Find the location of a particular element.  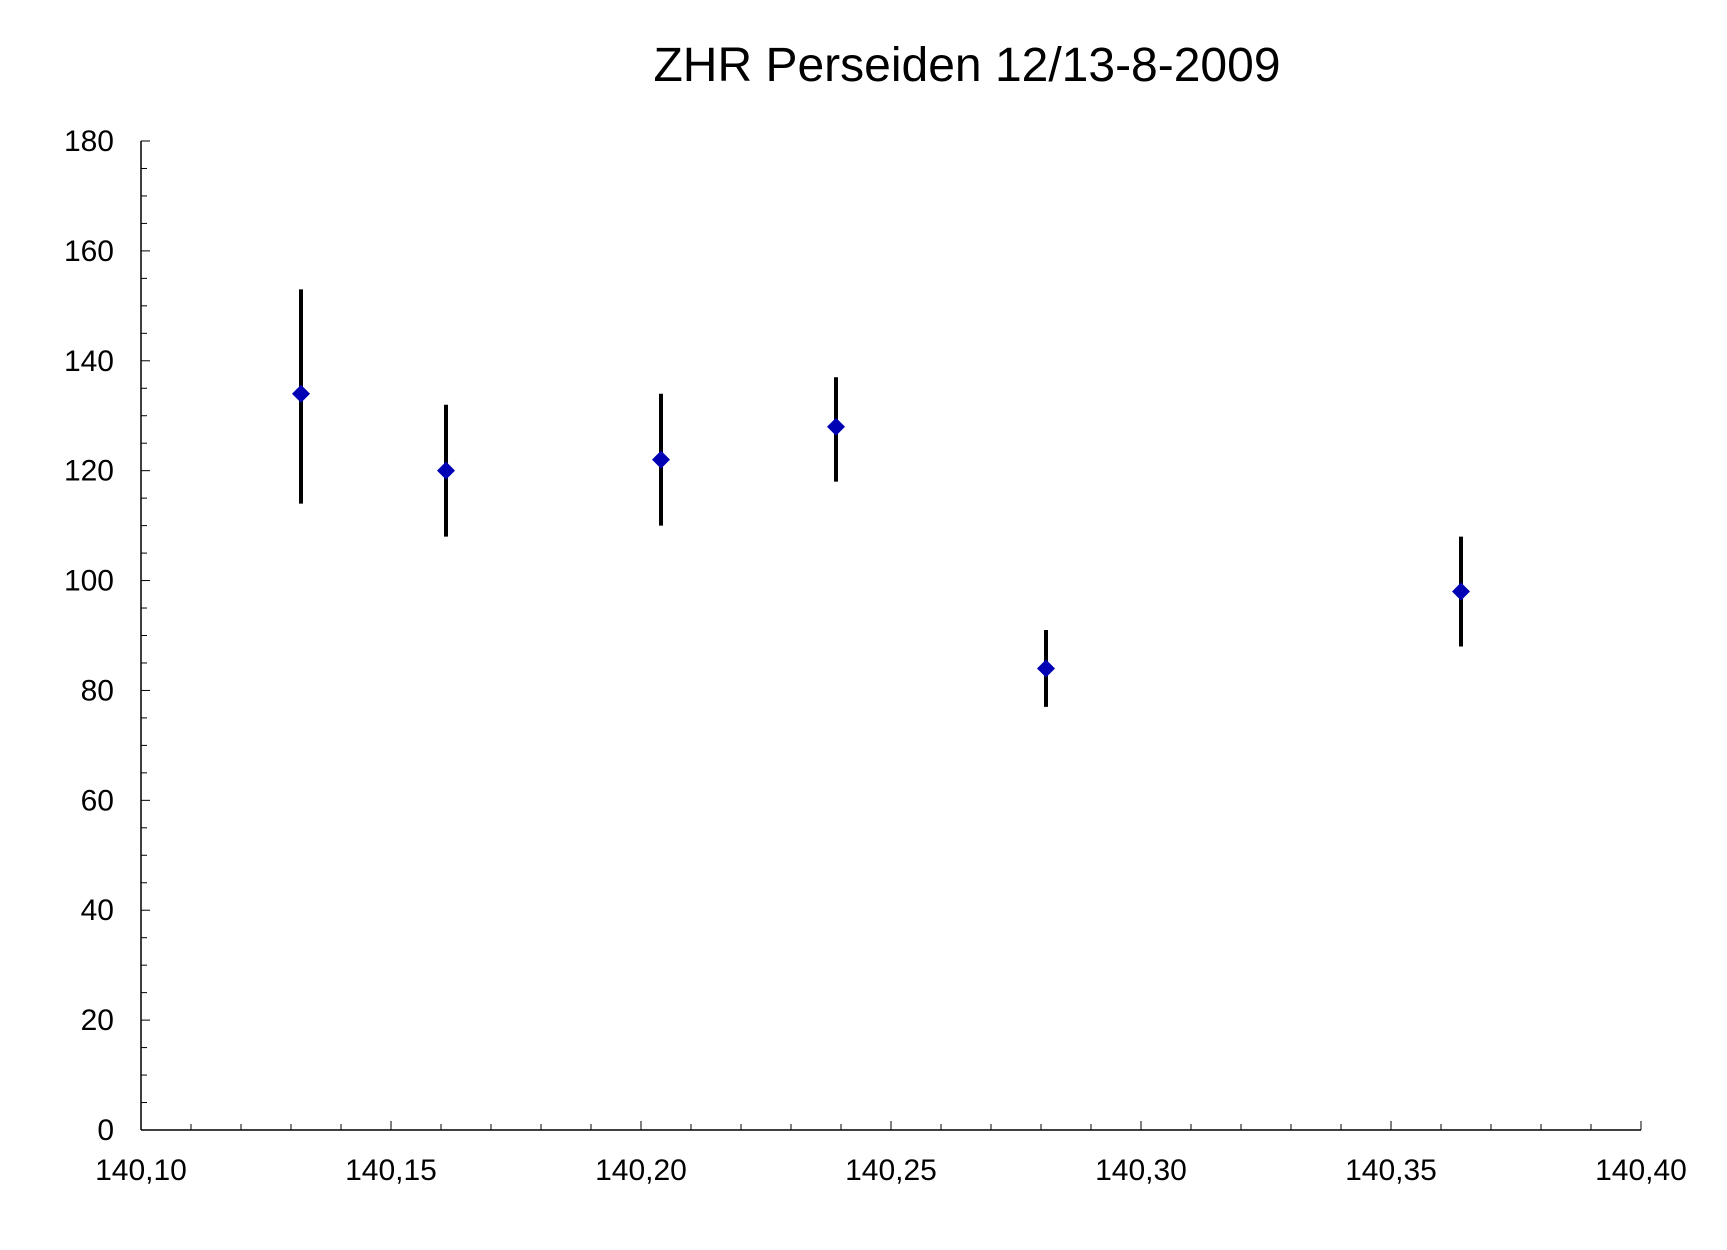

x-tick-label: 140,35 is located at coordinates (1391, 1170).